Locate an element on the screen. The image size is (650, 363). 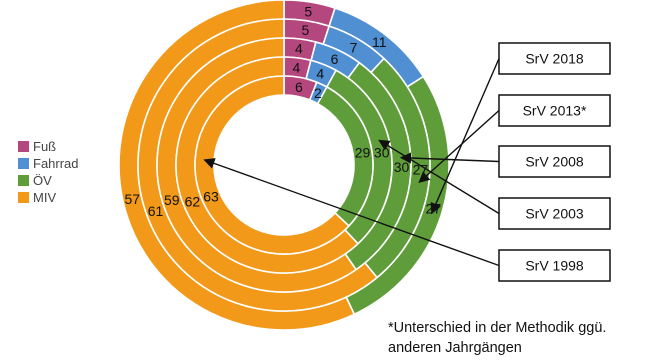
legend: Fuß Fahrrad ÖV MIV is located at coordinates (48, 172).